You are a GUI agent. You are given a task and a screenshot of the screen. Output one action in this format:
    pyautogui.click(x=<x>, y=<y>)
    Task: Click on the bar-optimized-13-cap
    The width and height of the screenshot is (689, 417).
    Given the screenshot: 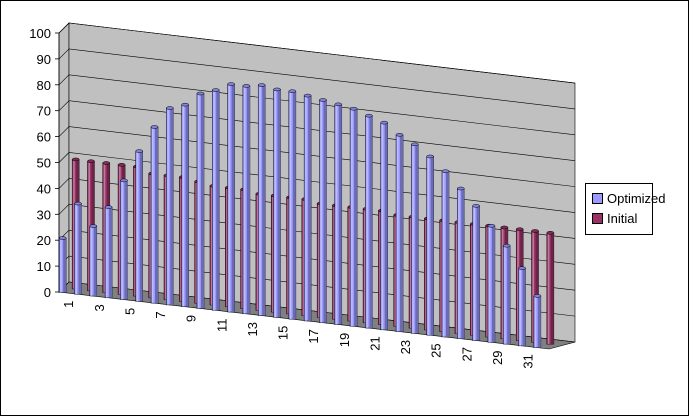 What is the action you would take?
    pyautogui.click(x=246, y=86)
    